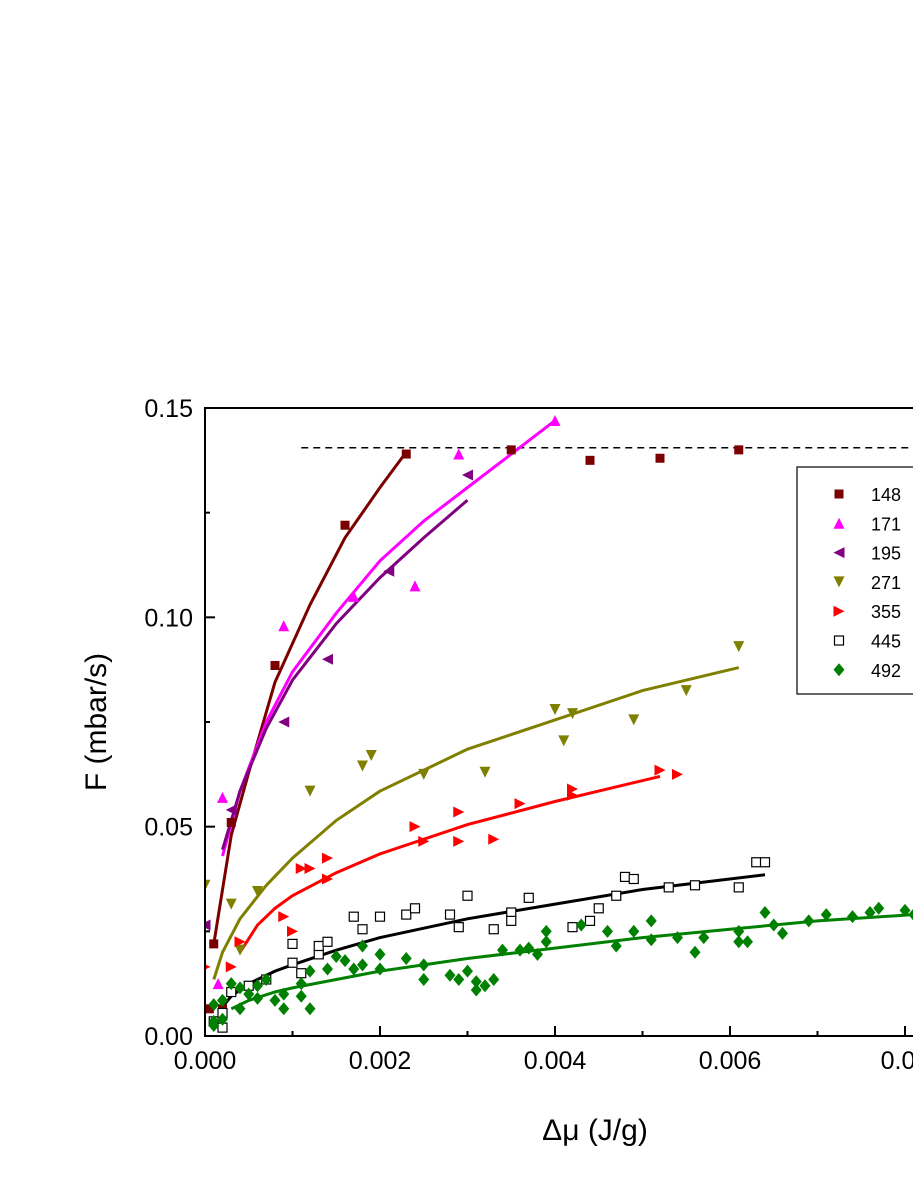 Image resolution: width=913 pixels, height=1182 pixels. What do you see at coordinates (886, 554) in the screenshot?
I see `legend-label-195: 195` at bounding box center [886, 554].